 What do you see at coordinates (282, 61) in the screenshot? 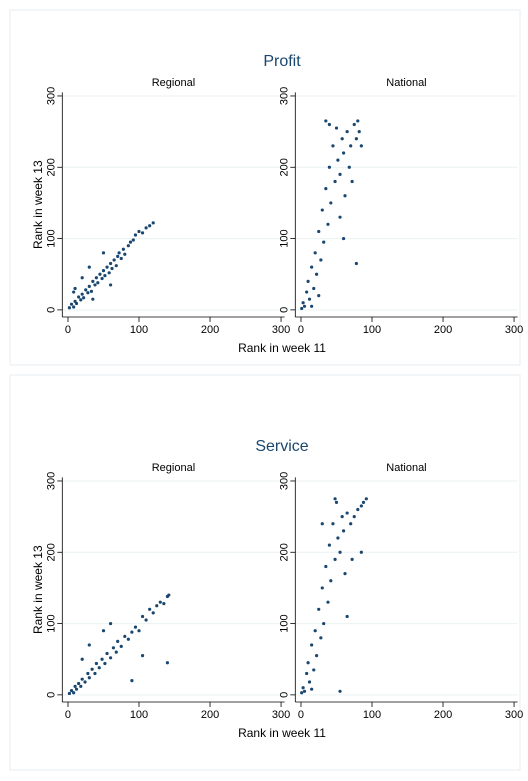
I see `chart-title: Profit` at bounding box center [282, 61].